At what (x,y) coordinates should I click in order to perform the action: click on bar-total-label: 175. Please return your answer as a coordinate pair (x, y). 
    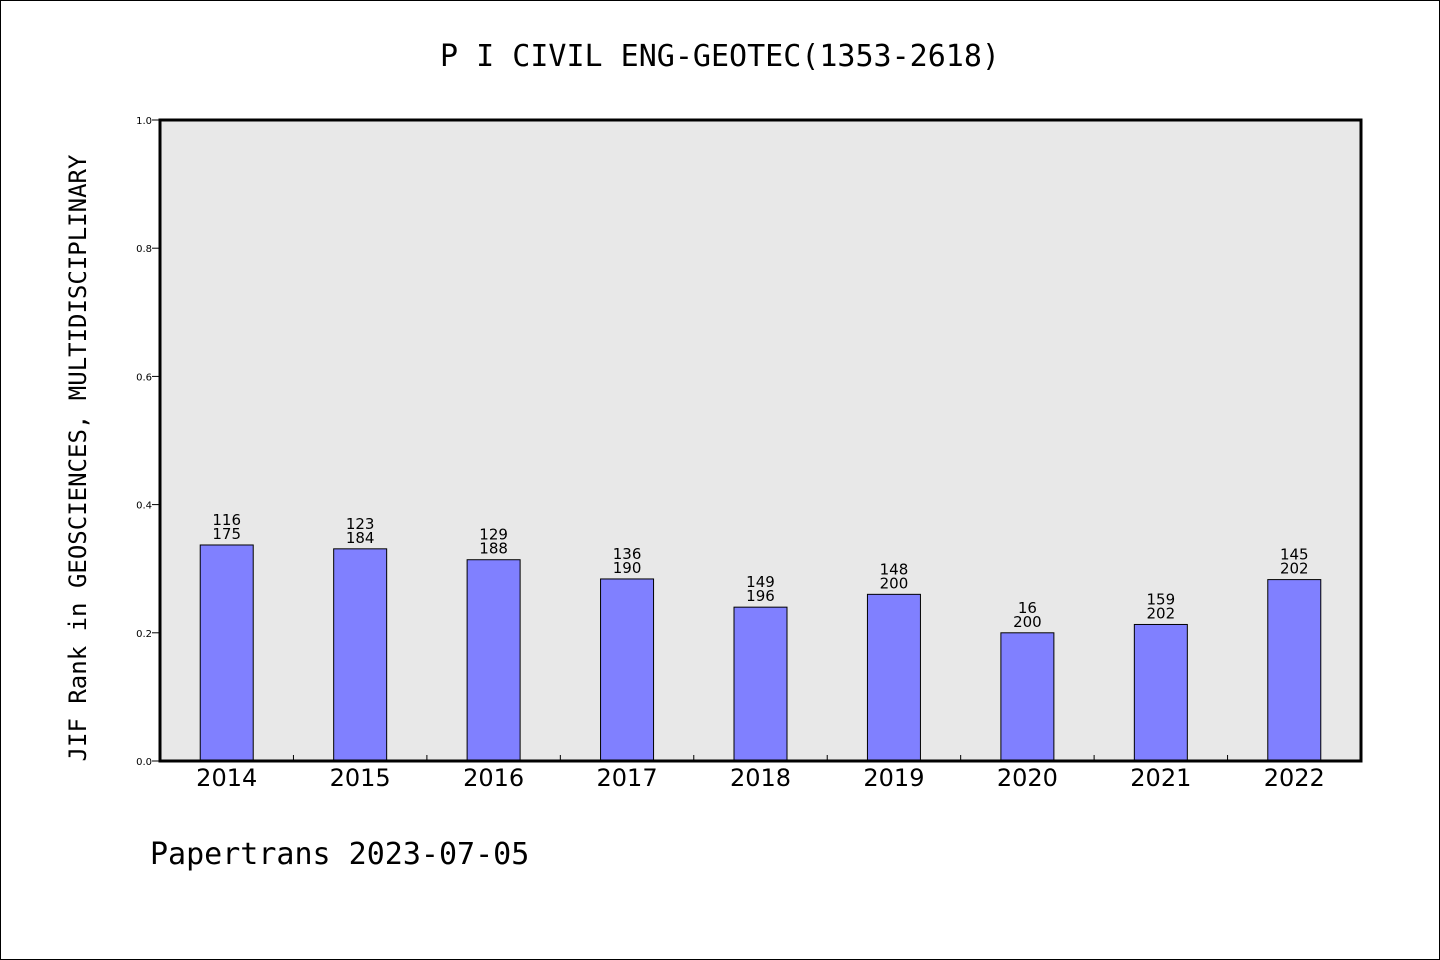
    Looking at the image, I should click on (226, 534).